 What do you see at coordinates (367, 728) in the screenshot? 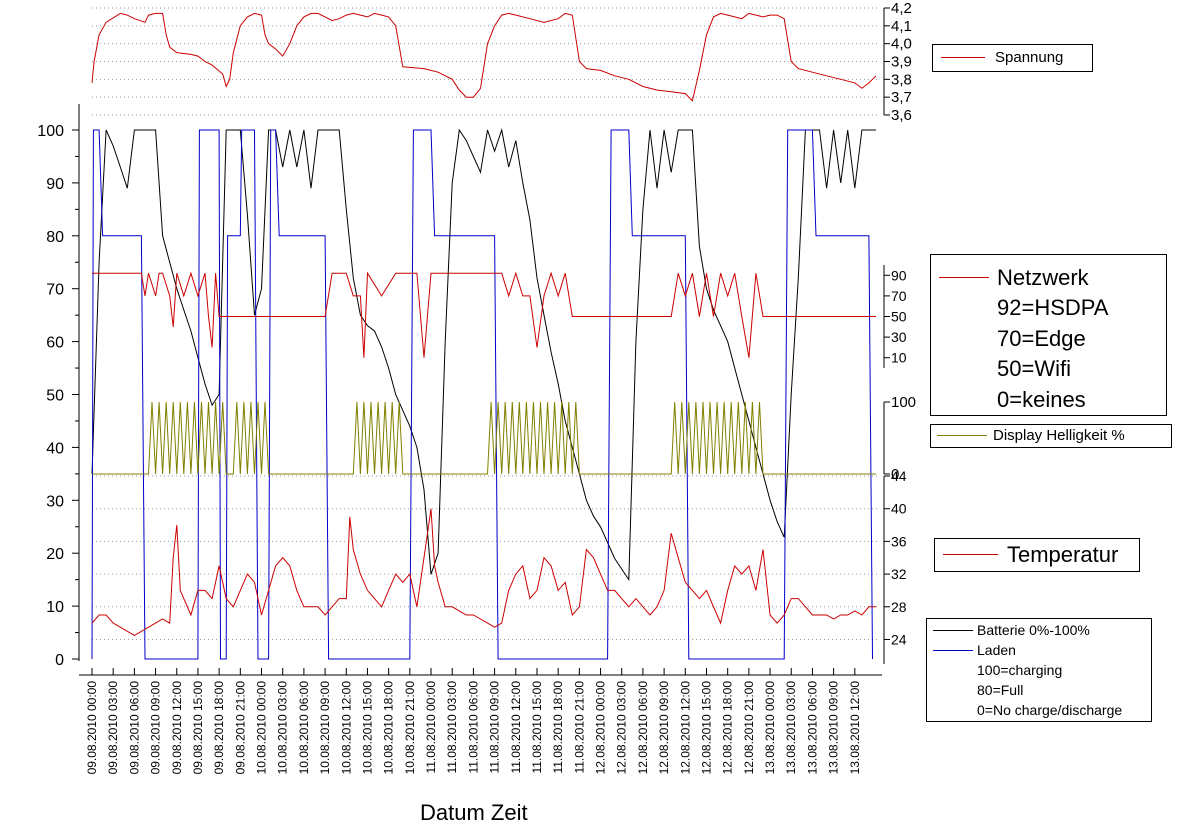
I see `x-axis-tick-label: 10.08.2010 15:00` at bounding box center [367, 728].